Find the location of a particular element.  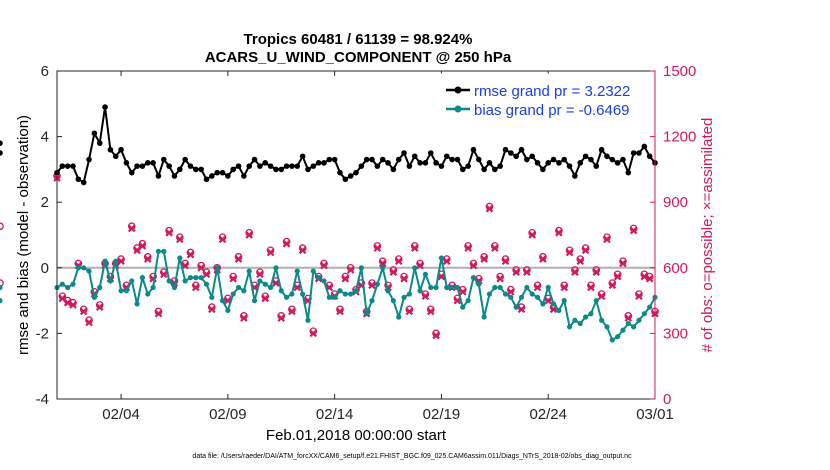

y-left-tick-label: -2 is located at coordinates (42, 333).